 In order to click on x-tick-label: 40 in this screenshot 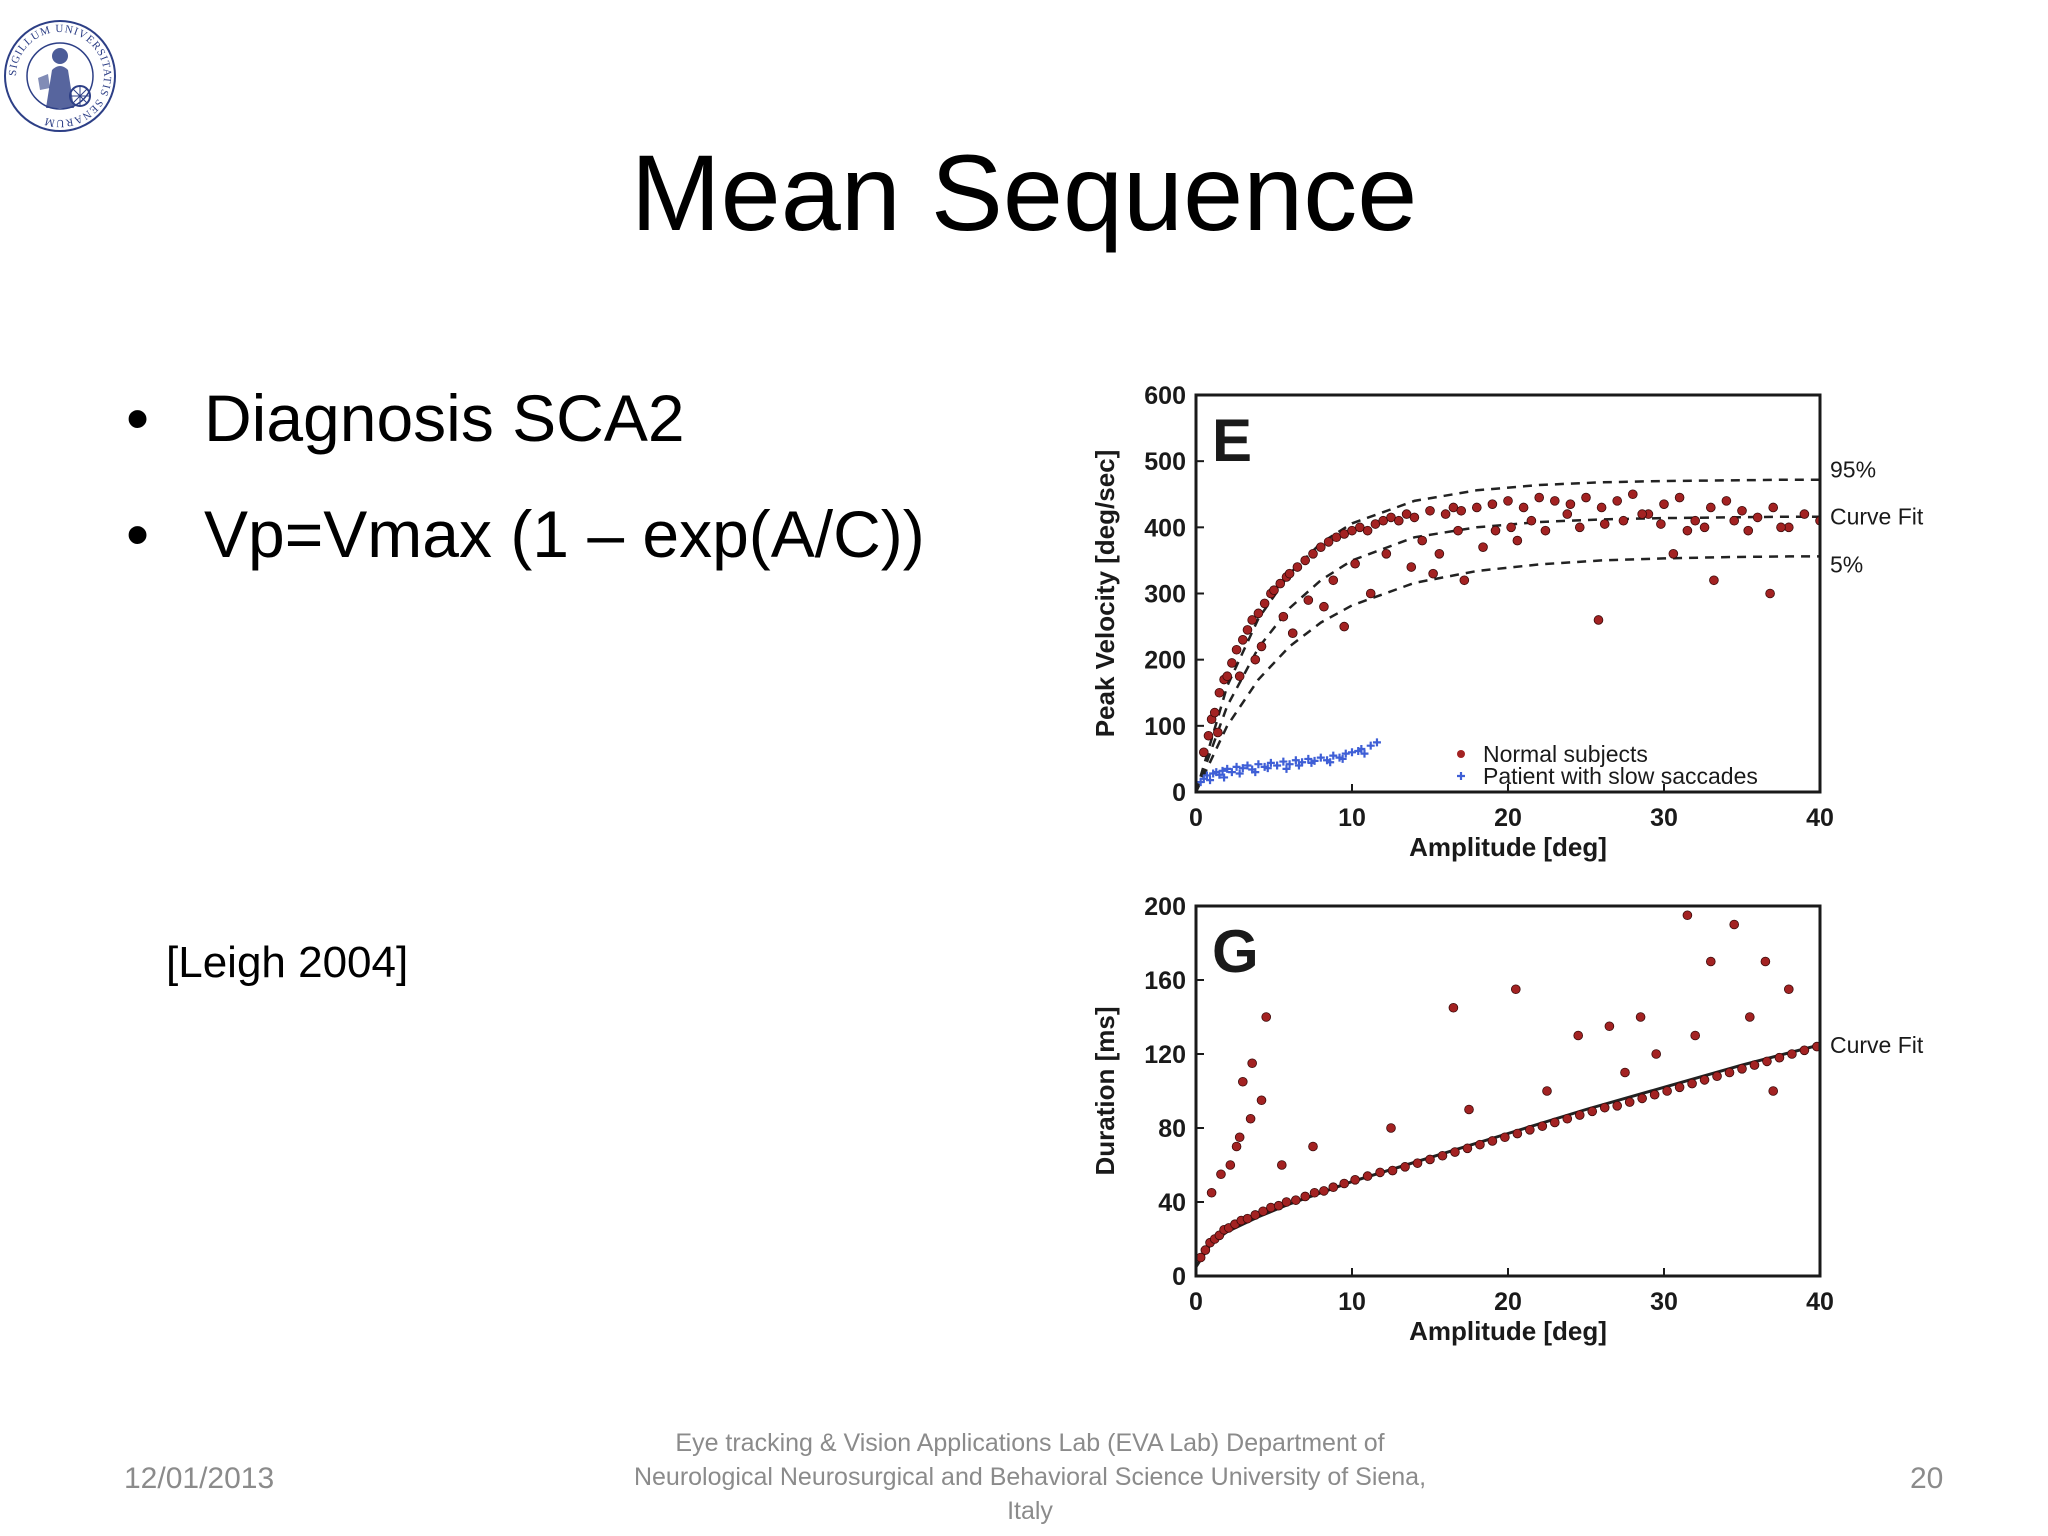, I will do `click(1820, 1302)`.